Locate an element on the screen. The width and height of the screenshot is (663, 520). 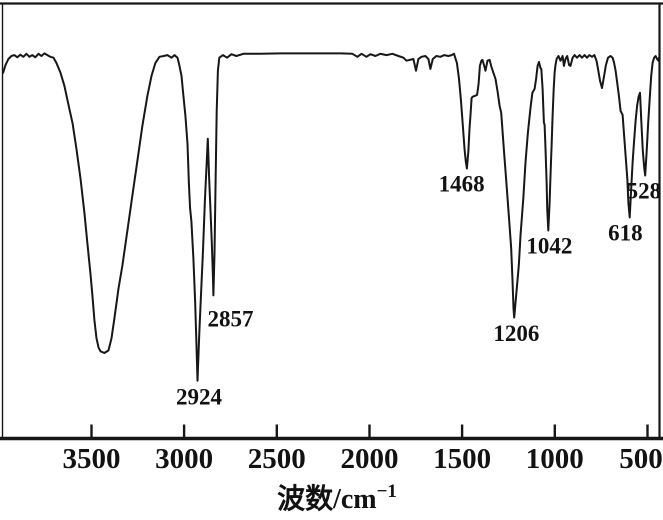
peak-label-1468: 1468 is located at coordinates (462, 184).